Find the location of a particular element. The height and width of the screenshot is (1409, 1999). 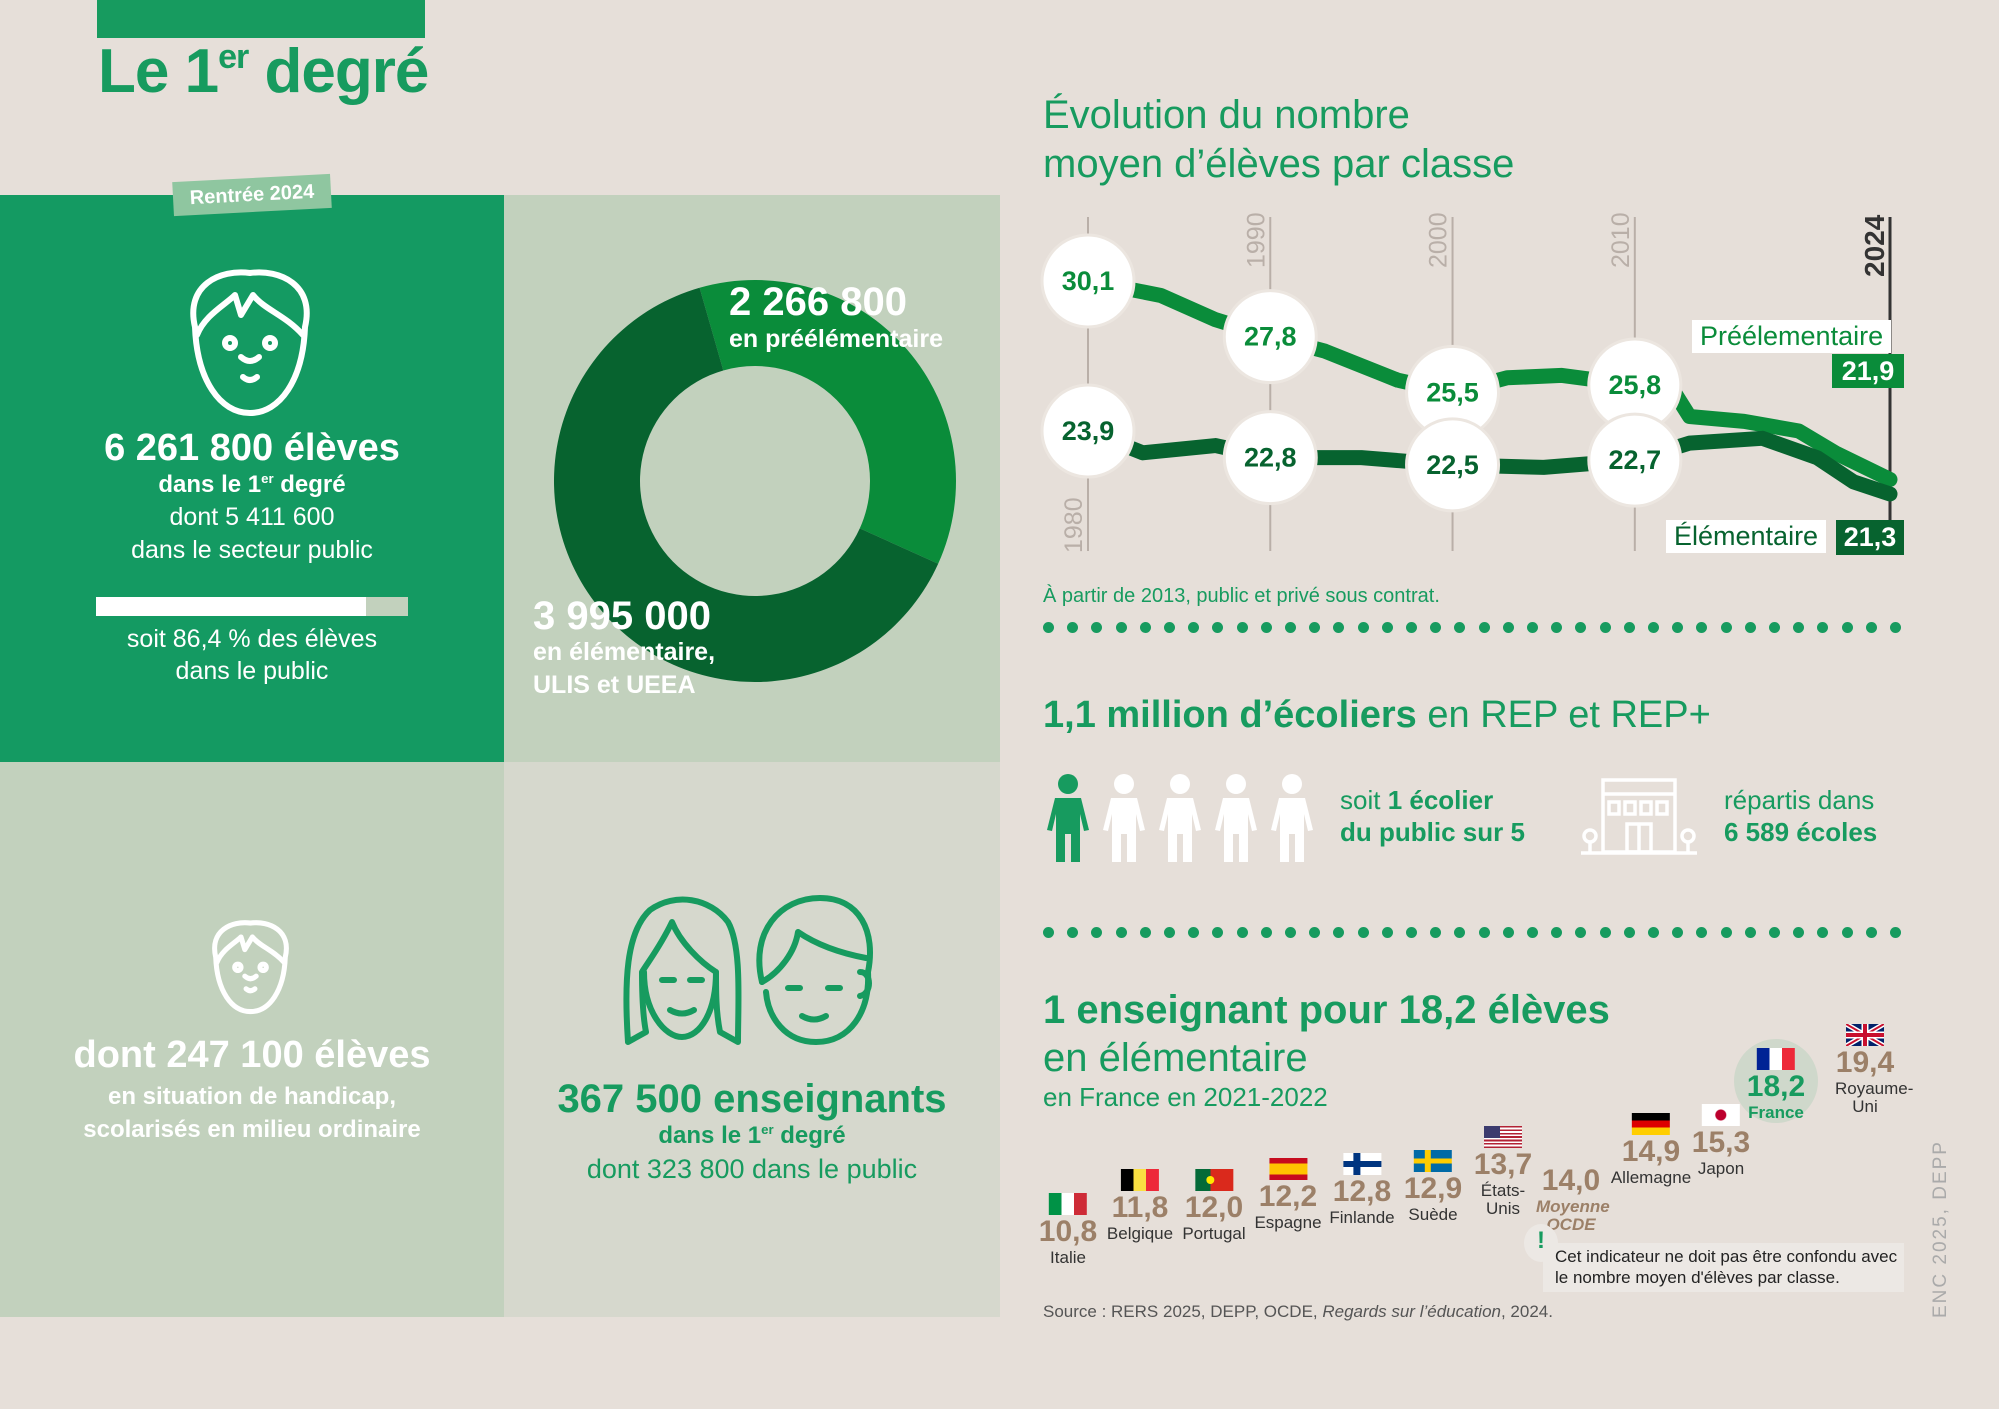

country-suède: 12,9 Suède is located at coordinates (1433, 1187).